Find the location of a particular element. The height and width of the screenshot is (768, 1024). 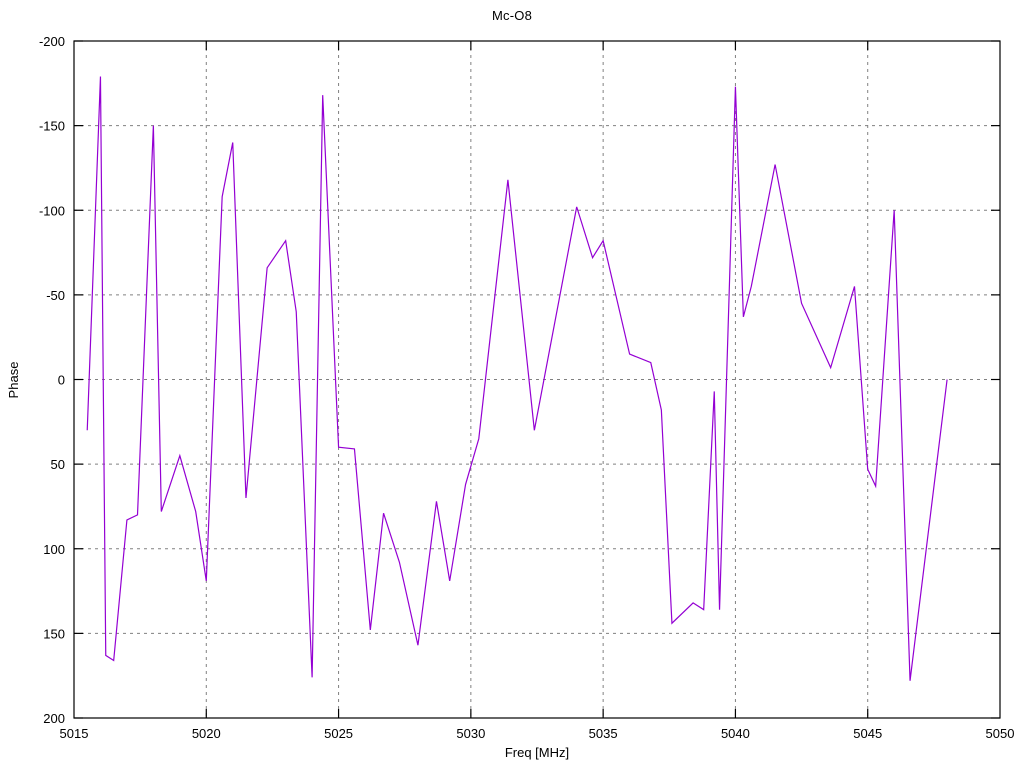

y-tick-label: -200 is located at coordinates (52, 41).